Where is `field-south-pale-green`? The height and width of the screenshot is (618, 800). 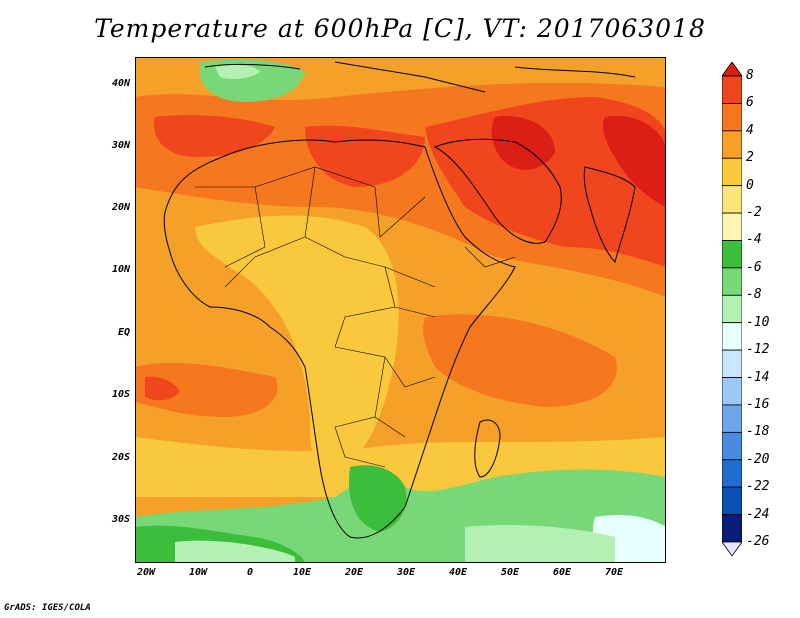
field-south-pale-green is located at coordinates (235, 551).